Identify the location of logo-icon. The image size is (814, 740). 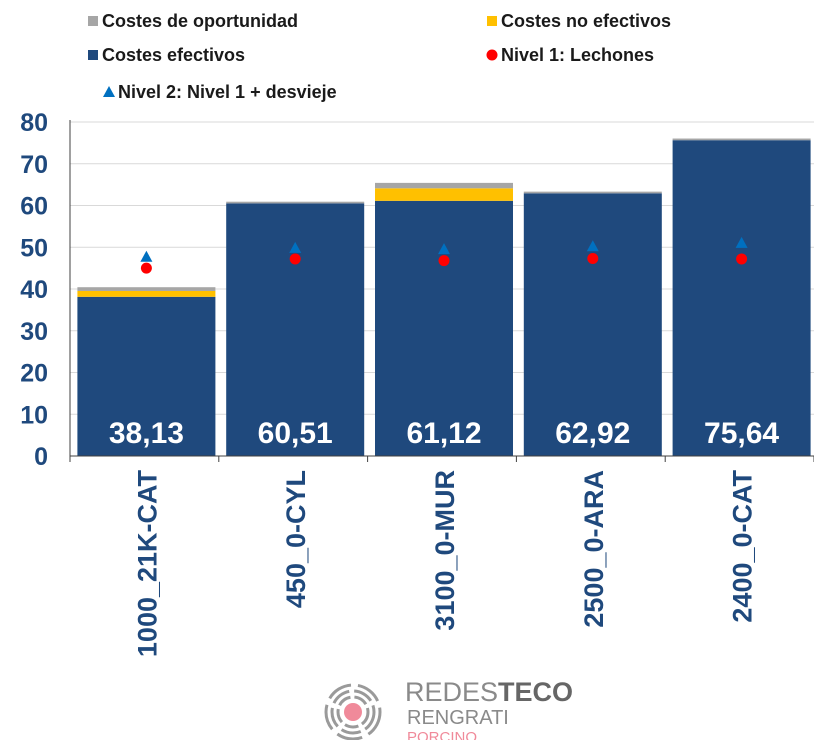
(353, 711).